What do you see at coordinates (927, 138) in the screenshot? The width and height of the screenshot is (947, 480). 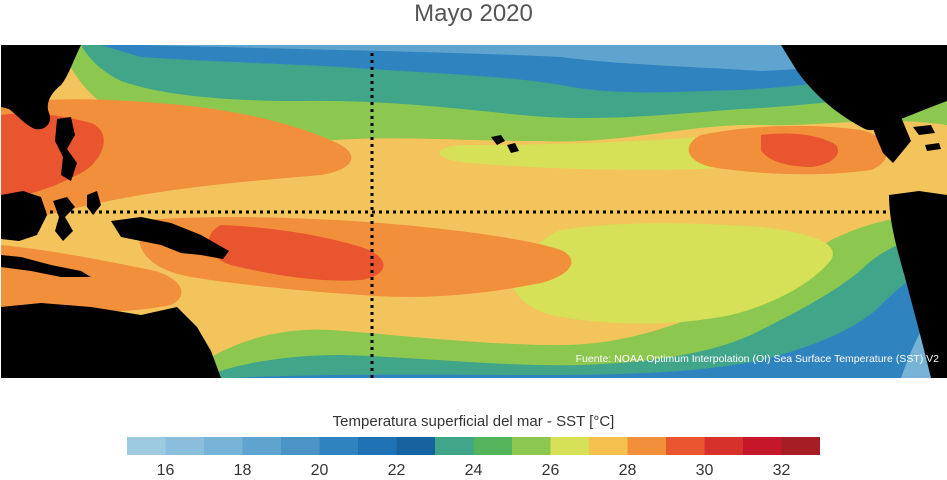 I see `land-caribbean` at bounding box center [927, 138].